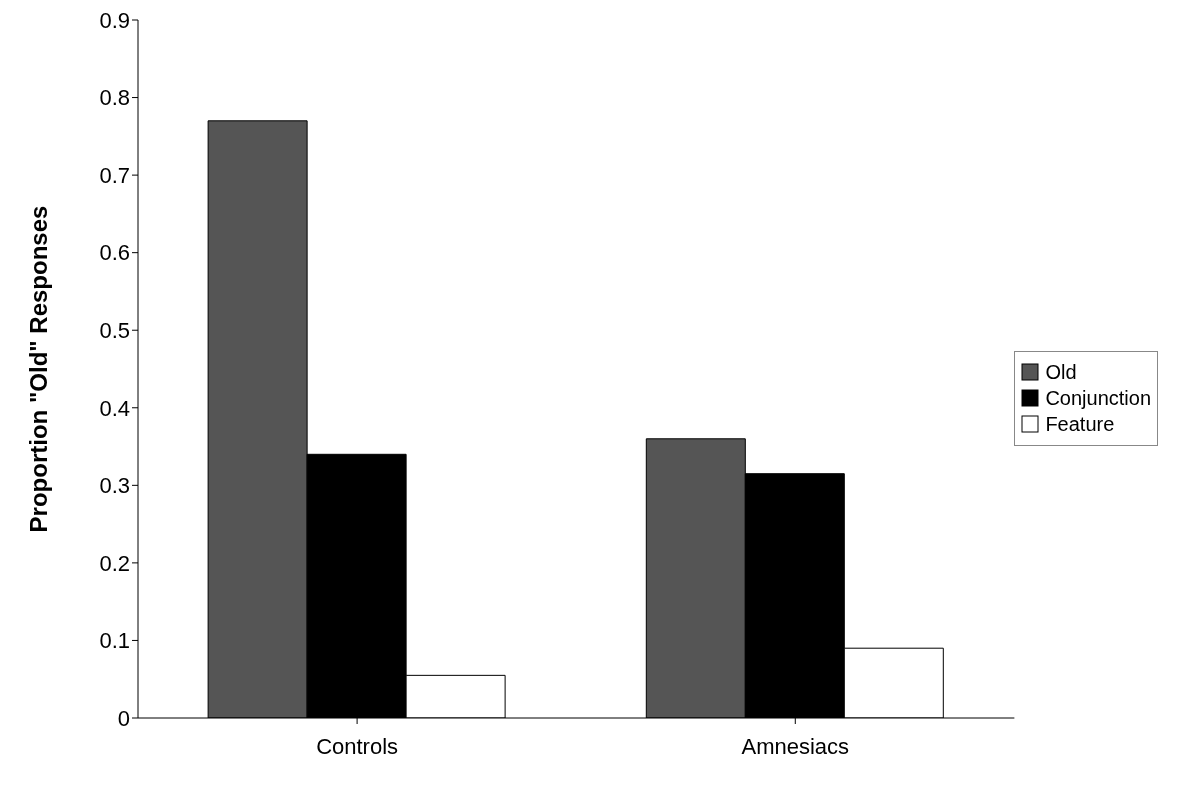 The height and width of the screenshot is (796, 1186). What do you see at coordinates (114, 20) in the screenshot?
I see `y-tick-label: 0.9` at bounding box center [114, 20].